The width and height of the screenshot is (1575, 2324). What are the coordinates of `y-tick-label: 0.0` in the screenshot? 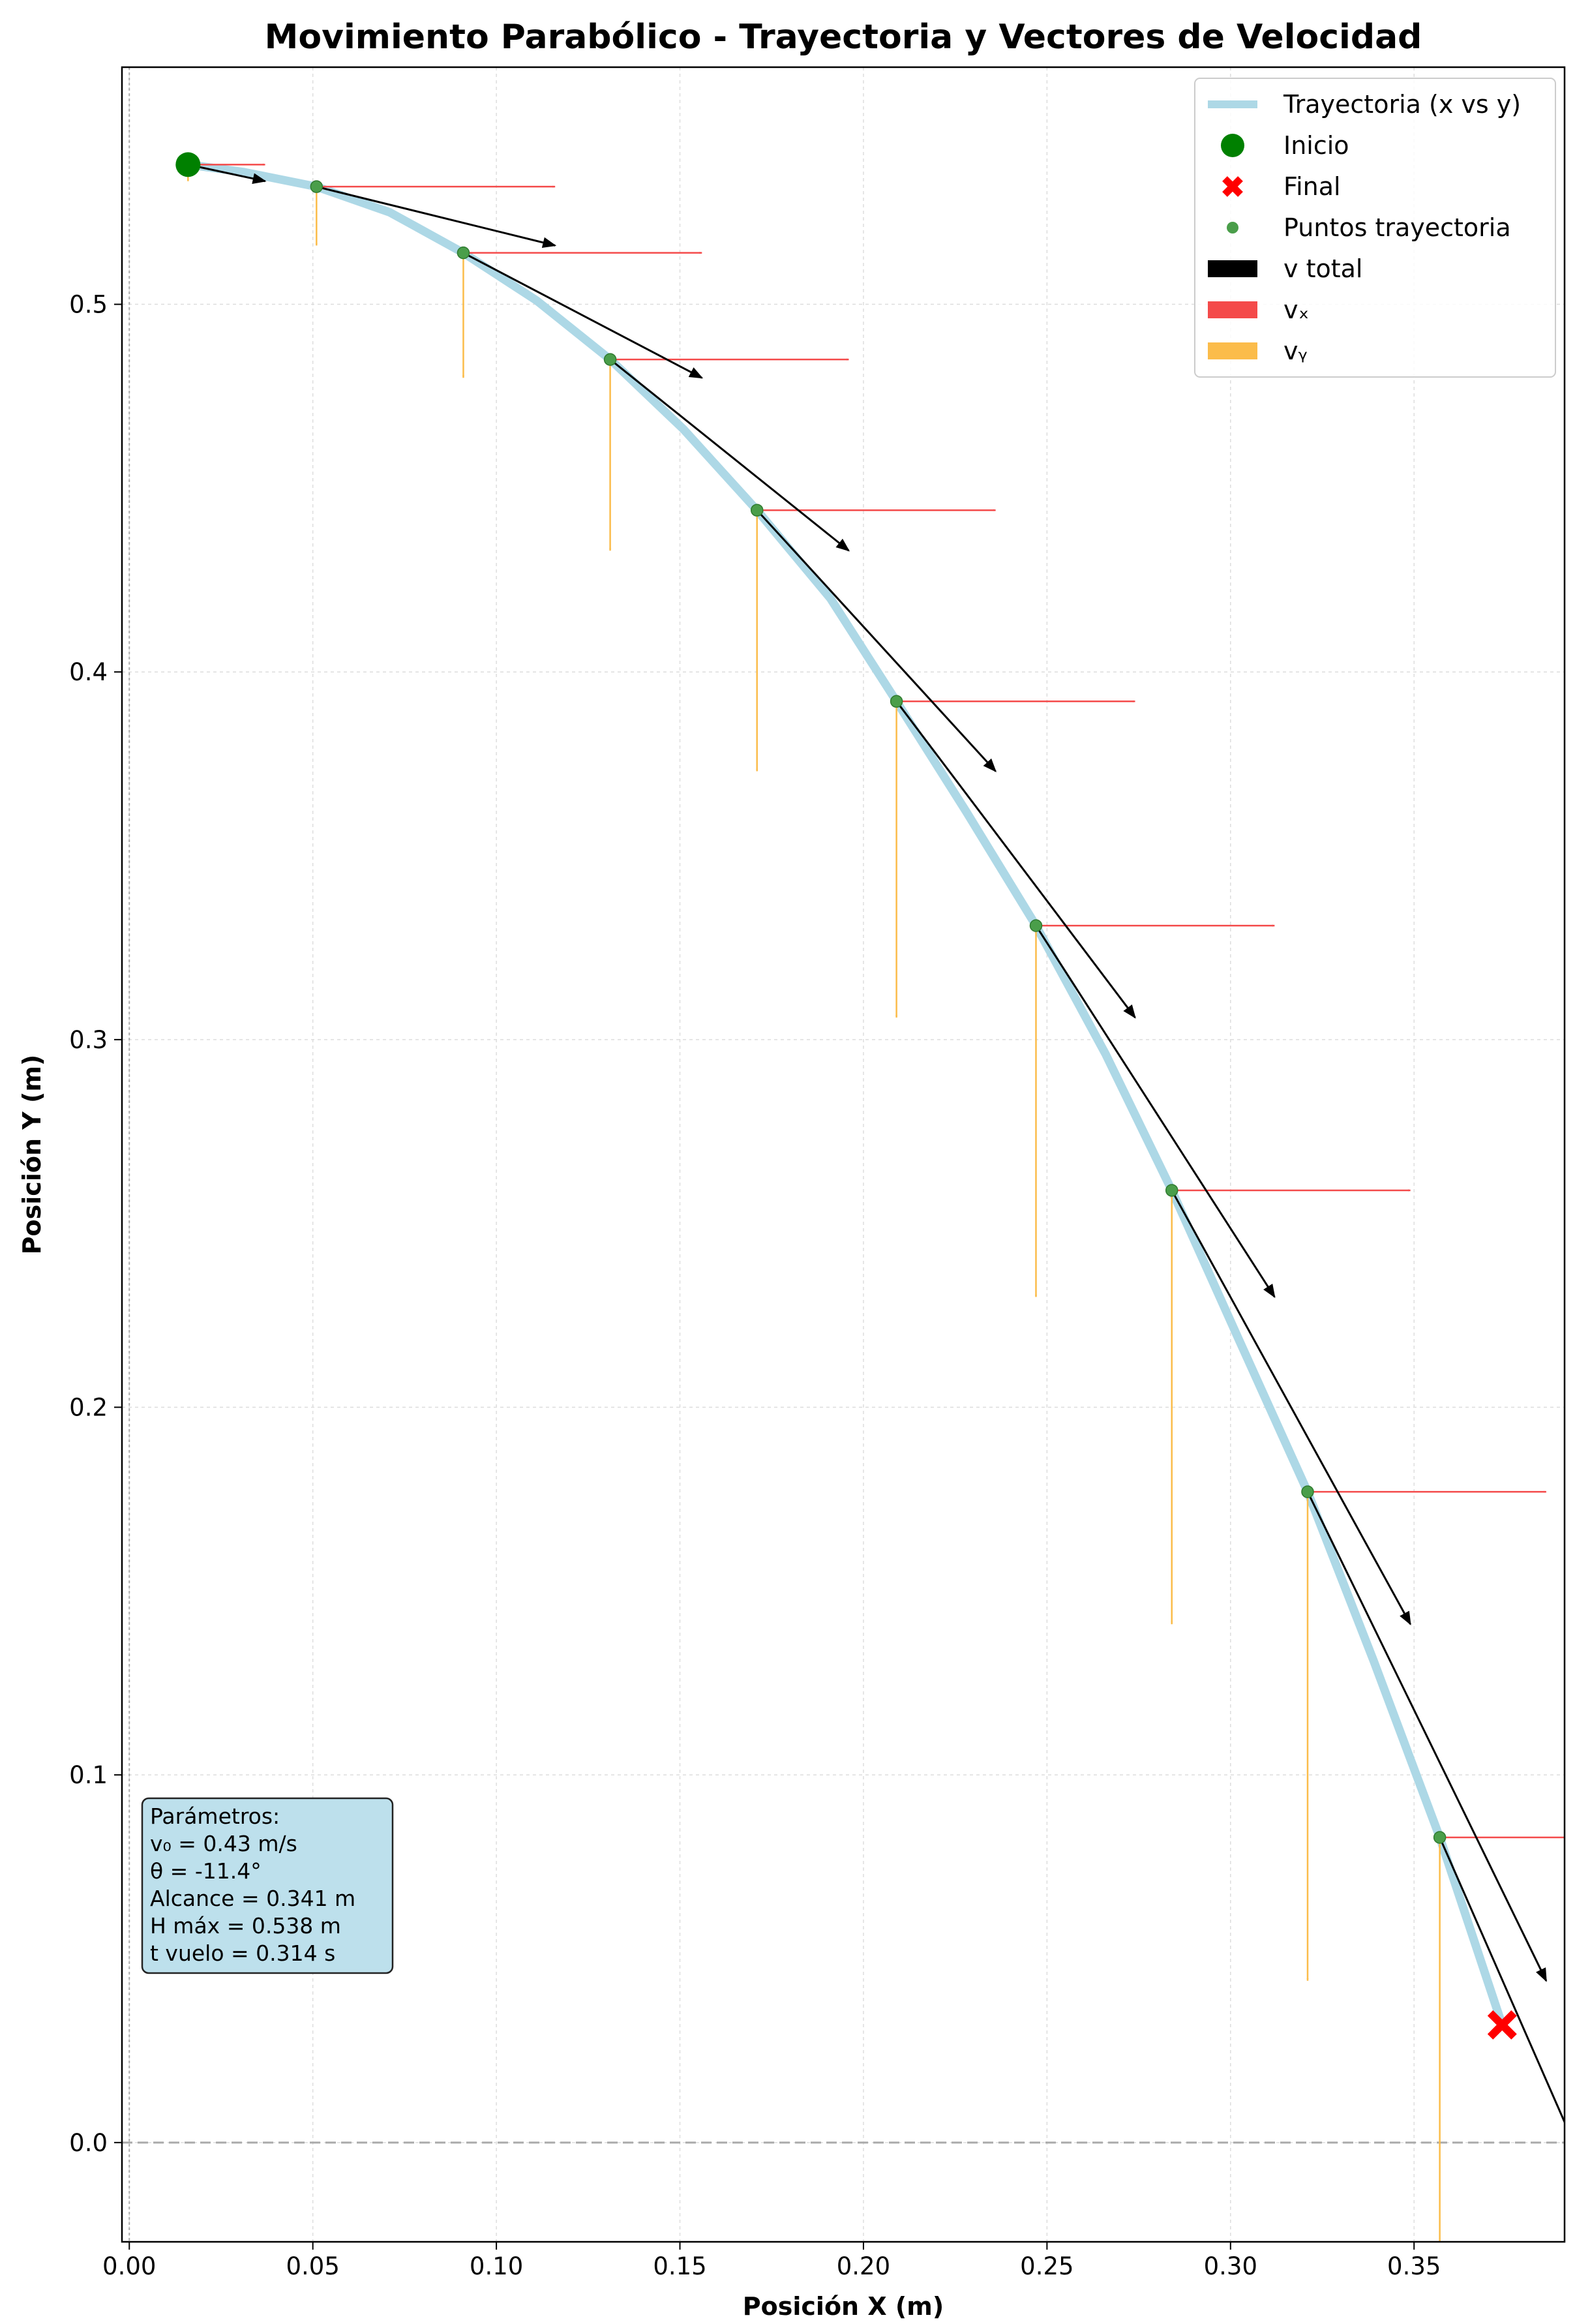 It's located at (89, 2143).